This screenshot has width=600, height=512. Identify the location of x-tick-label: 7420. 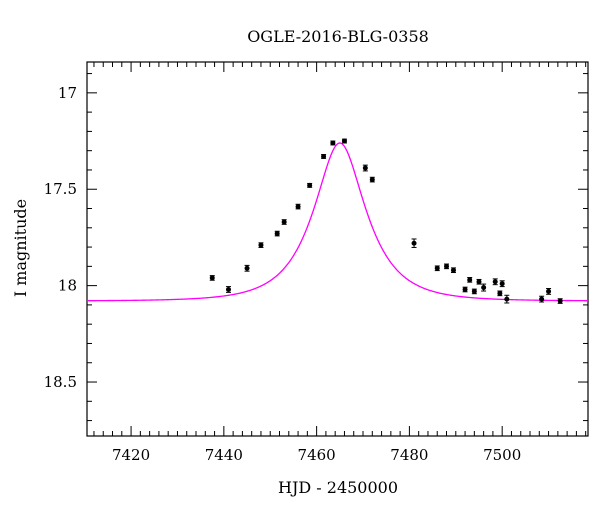
(131, 455).